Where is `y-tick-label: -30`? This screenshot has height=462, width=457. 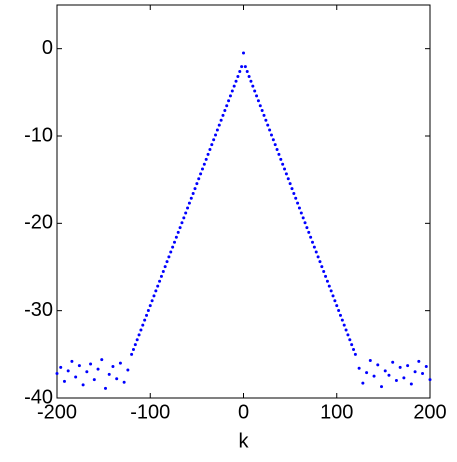
y-tick-label: -30 is located at coordinates (38, 310).